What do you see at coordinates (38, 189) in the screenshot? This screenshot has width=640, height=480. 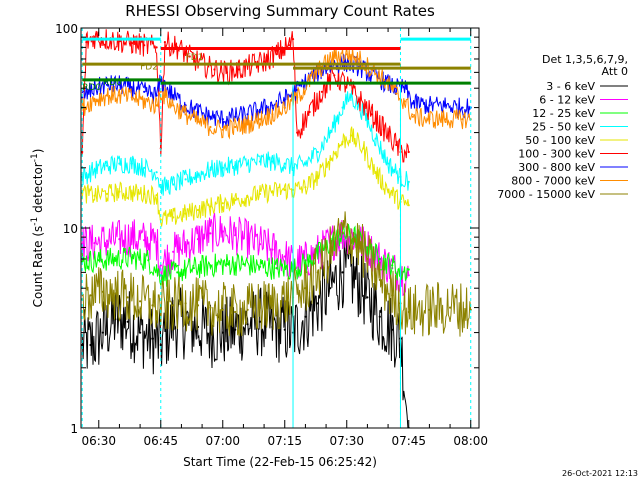 I see `y-axis-label-mid: detector` at bounding box center [38, 189].